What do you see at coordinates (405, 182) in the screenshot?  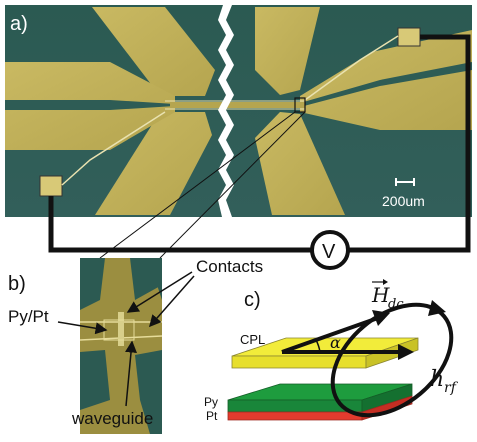 I see `scale-bar` at bounding box center [405, 182].